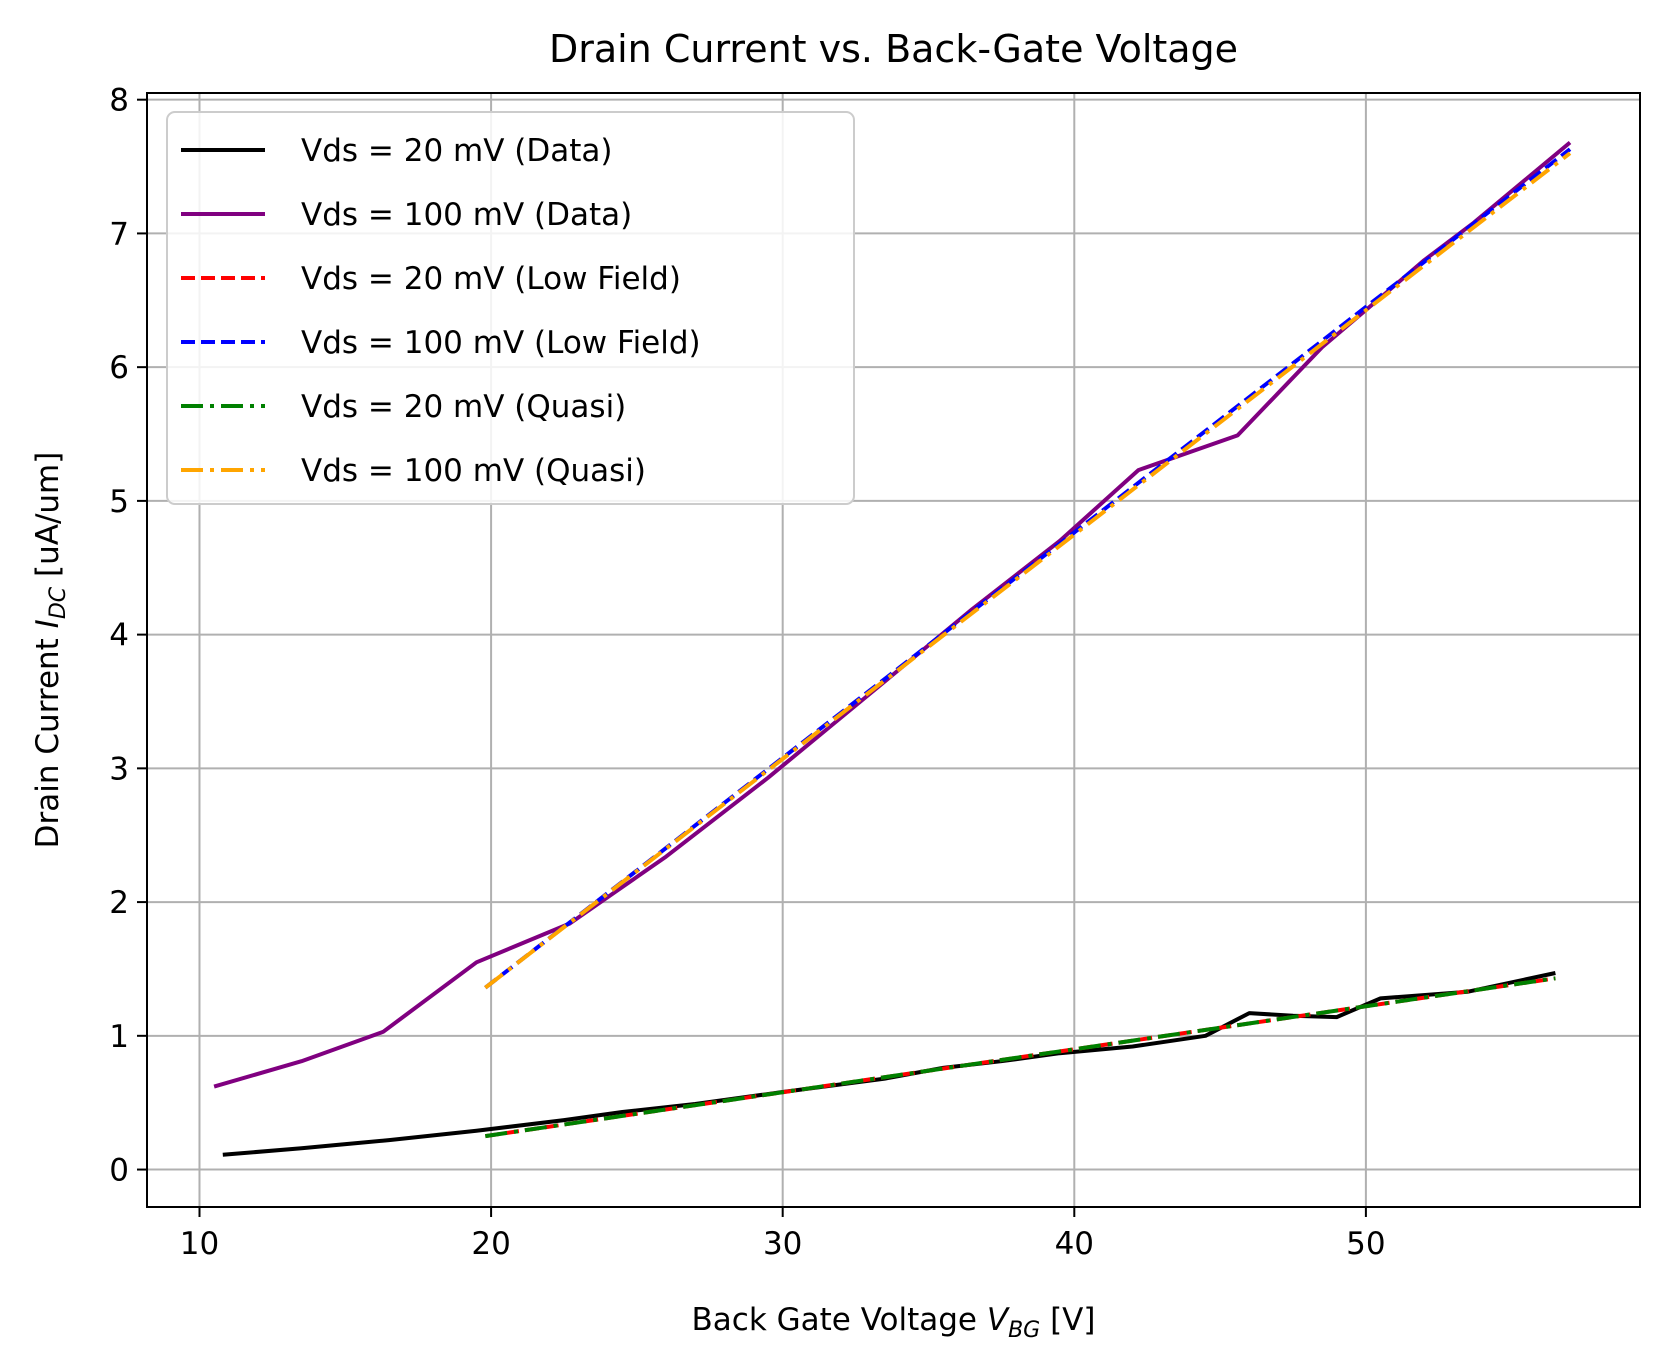  I want to click on x-axis-title-text: Back Gate Voltage, so click(839, 1320).